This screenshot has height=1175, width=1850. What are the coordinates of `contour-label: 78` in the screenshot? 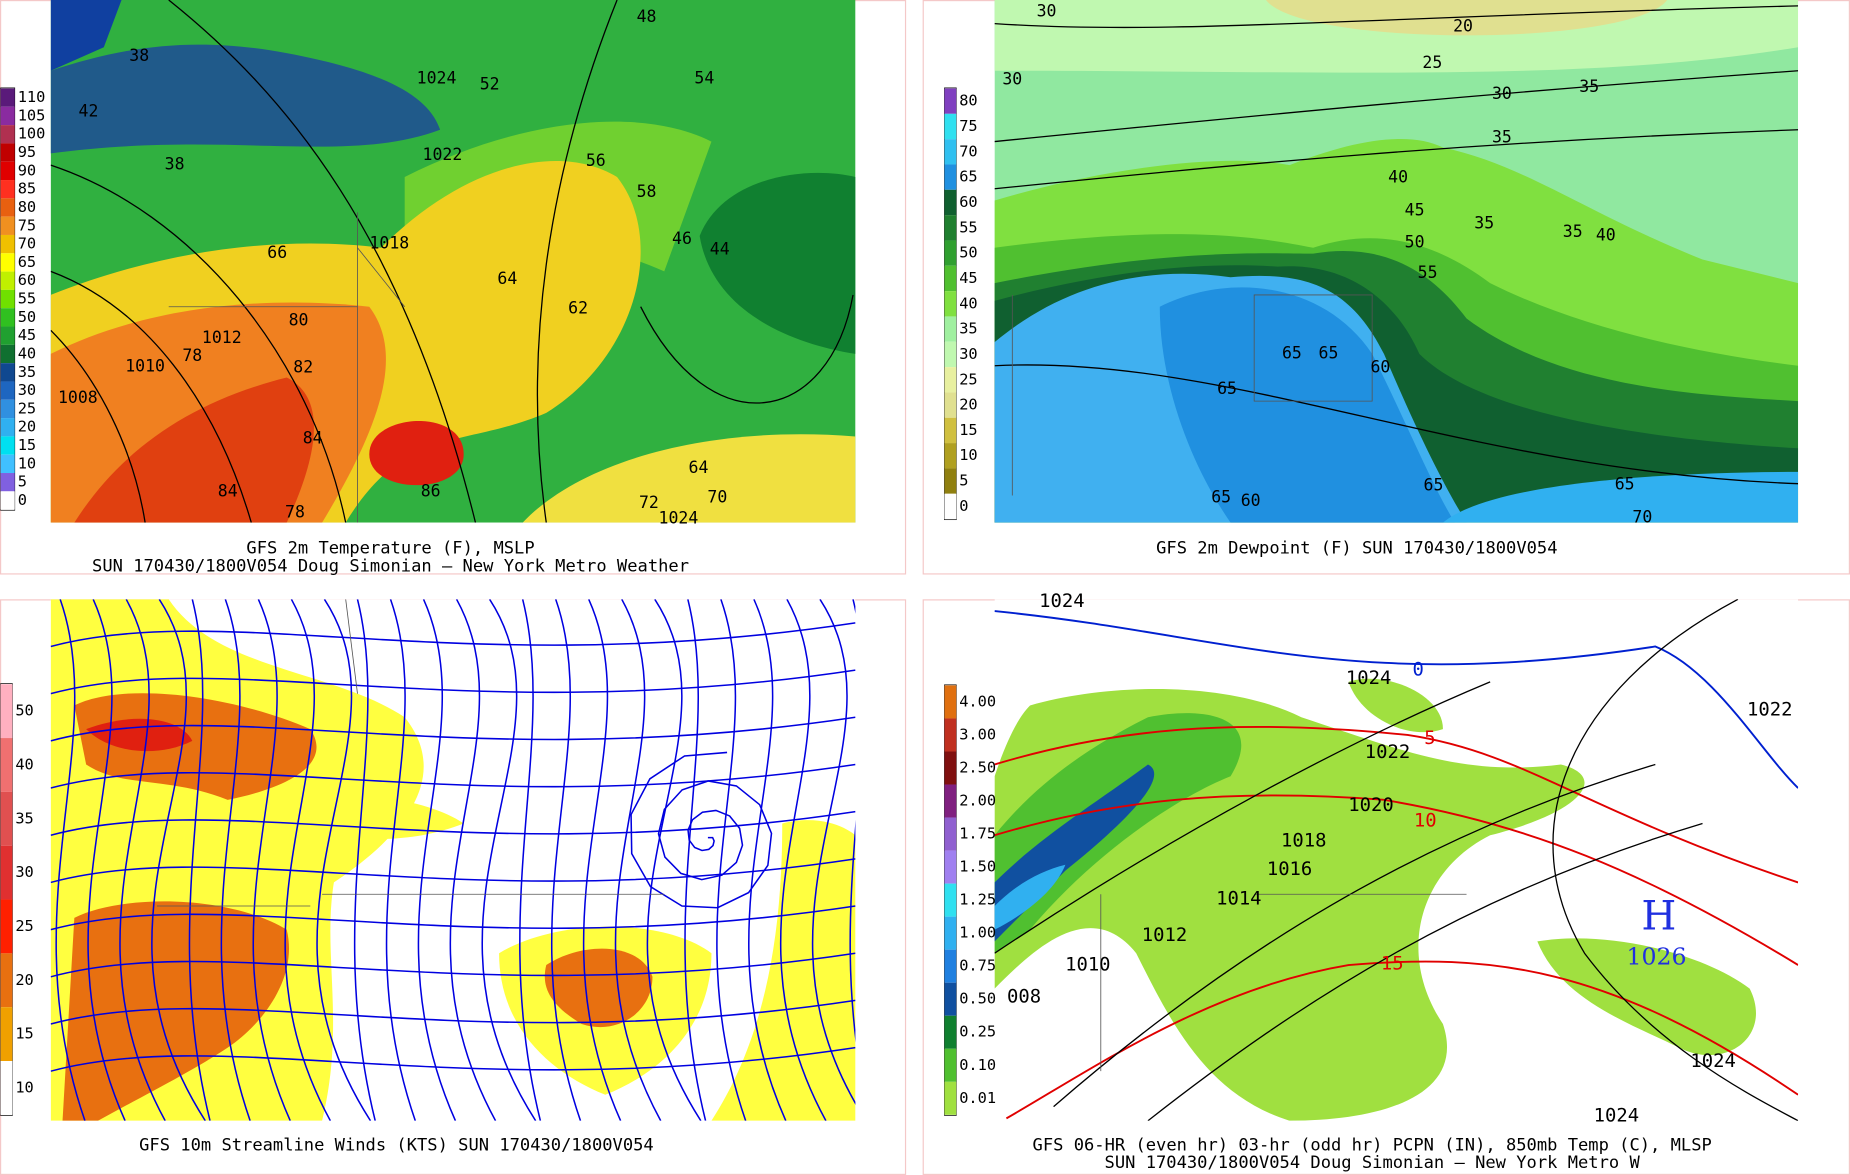 It's located at (295, 512).